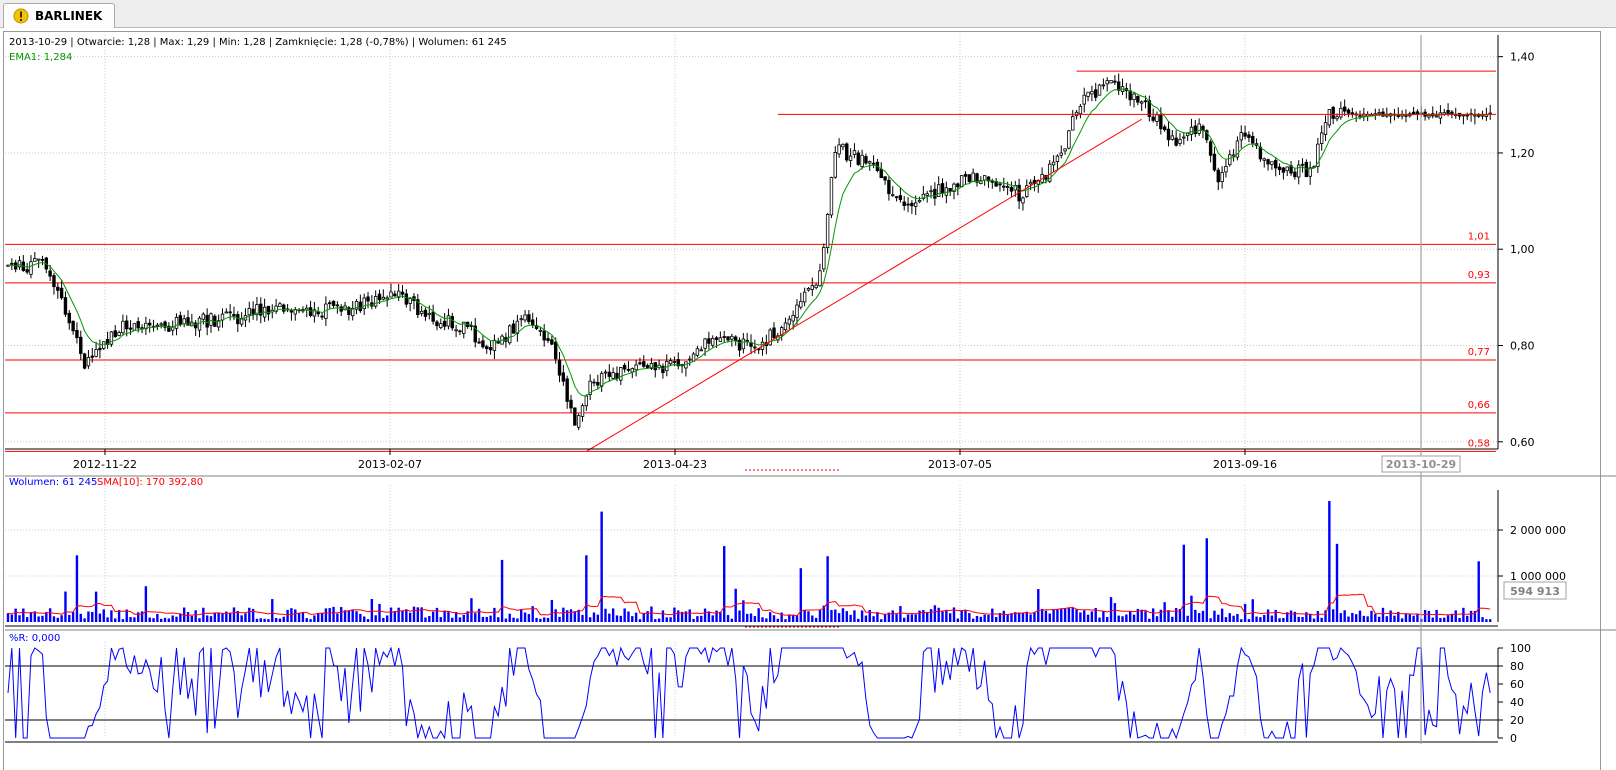  I want to click on chart-scroll-strip, so click(1608, 400).